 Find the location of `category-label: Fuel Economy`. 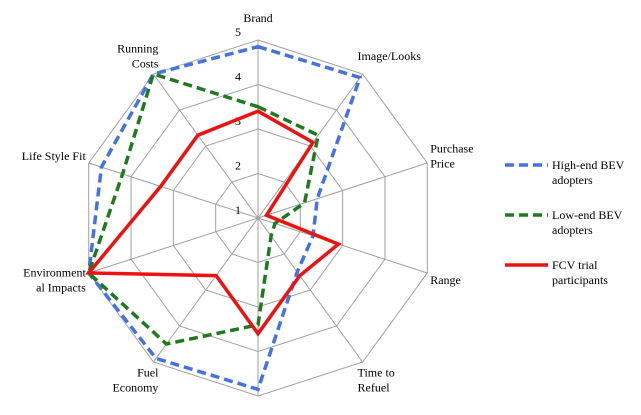

category-label: Fuel Economy is located at coordinates (135, 379).